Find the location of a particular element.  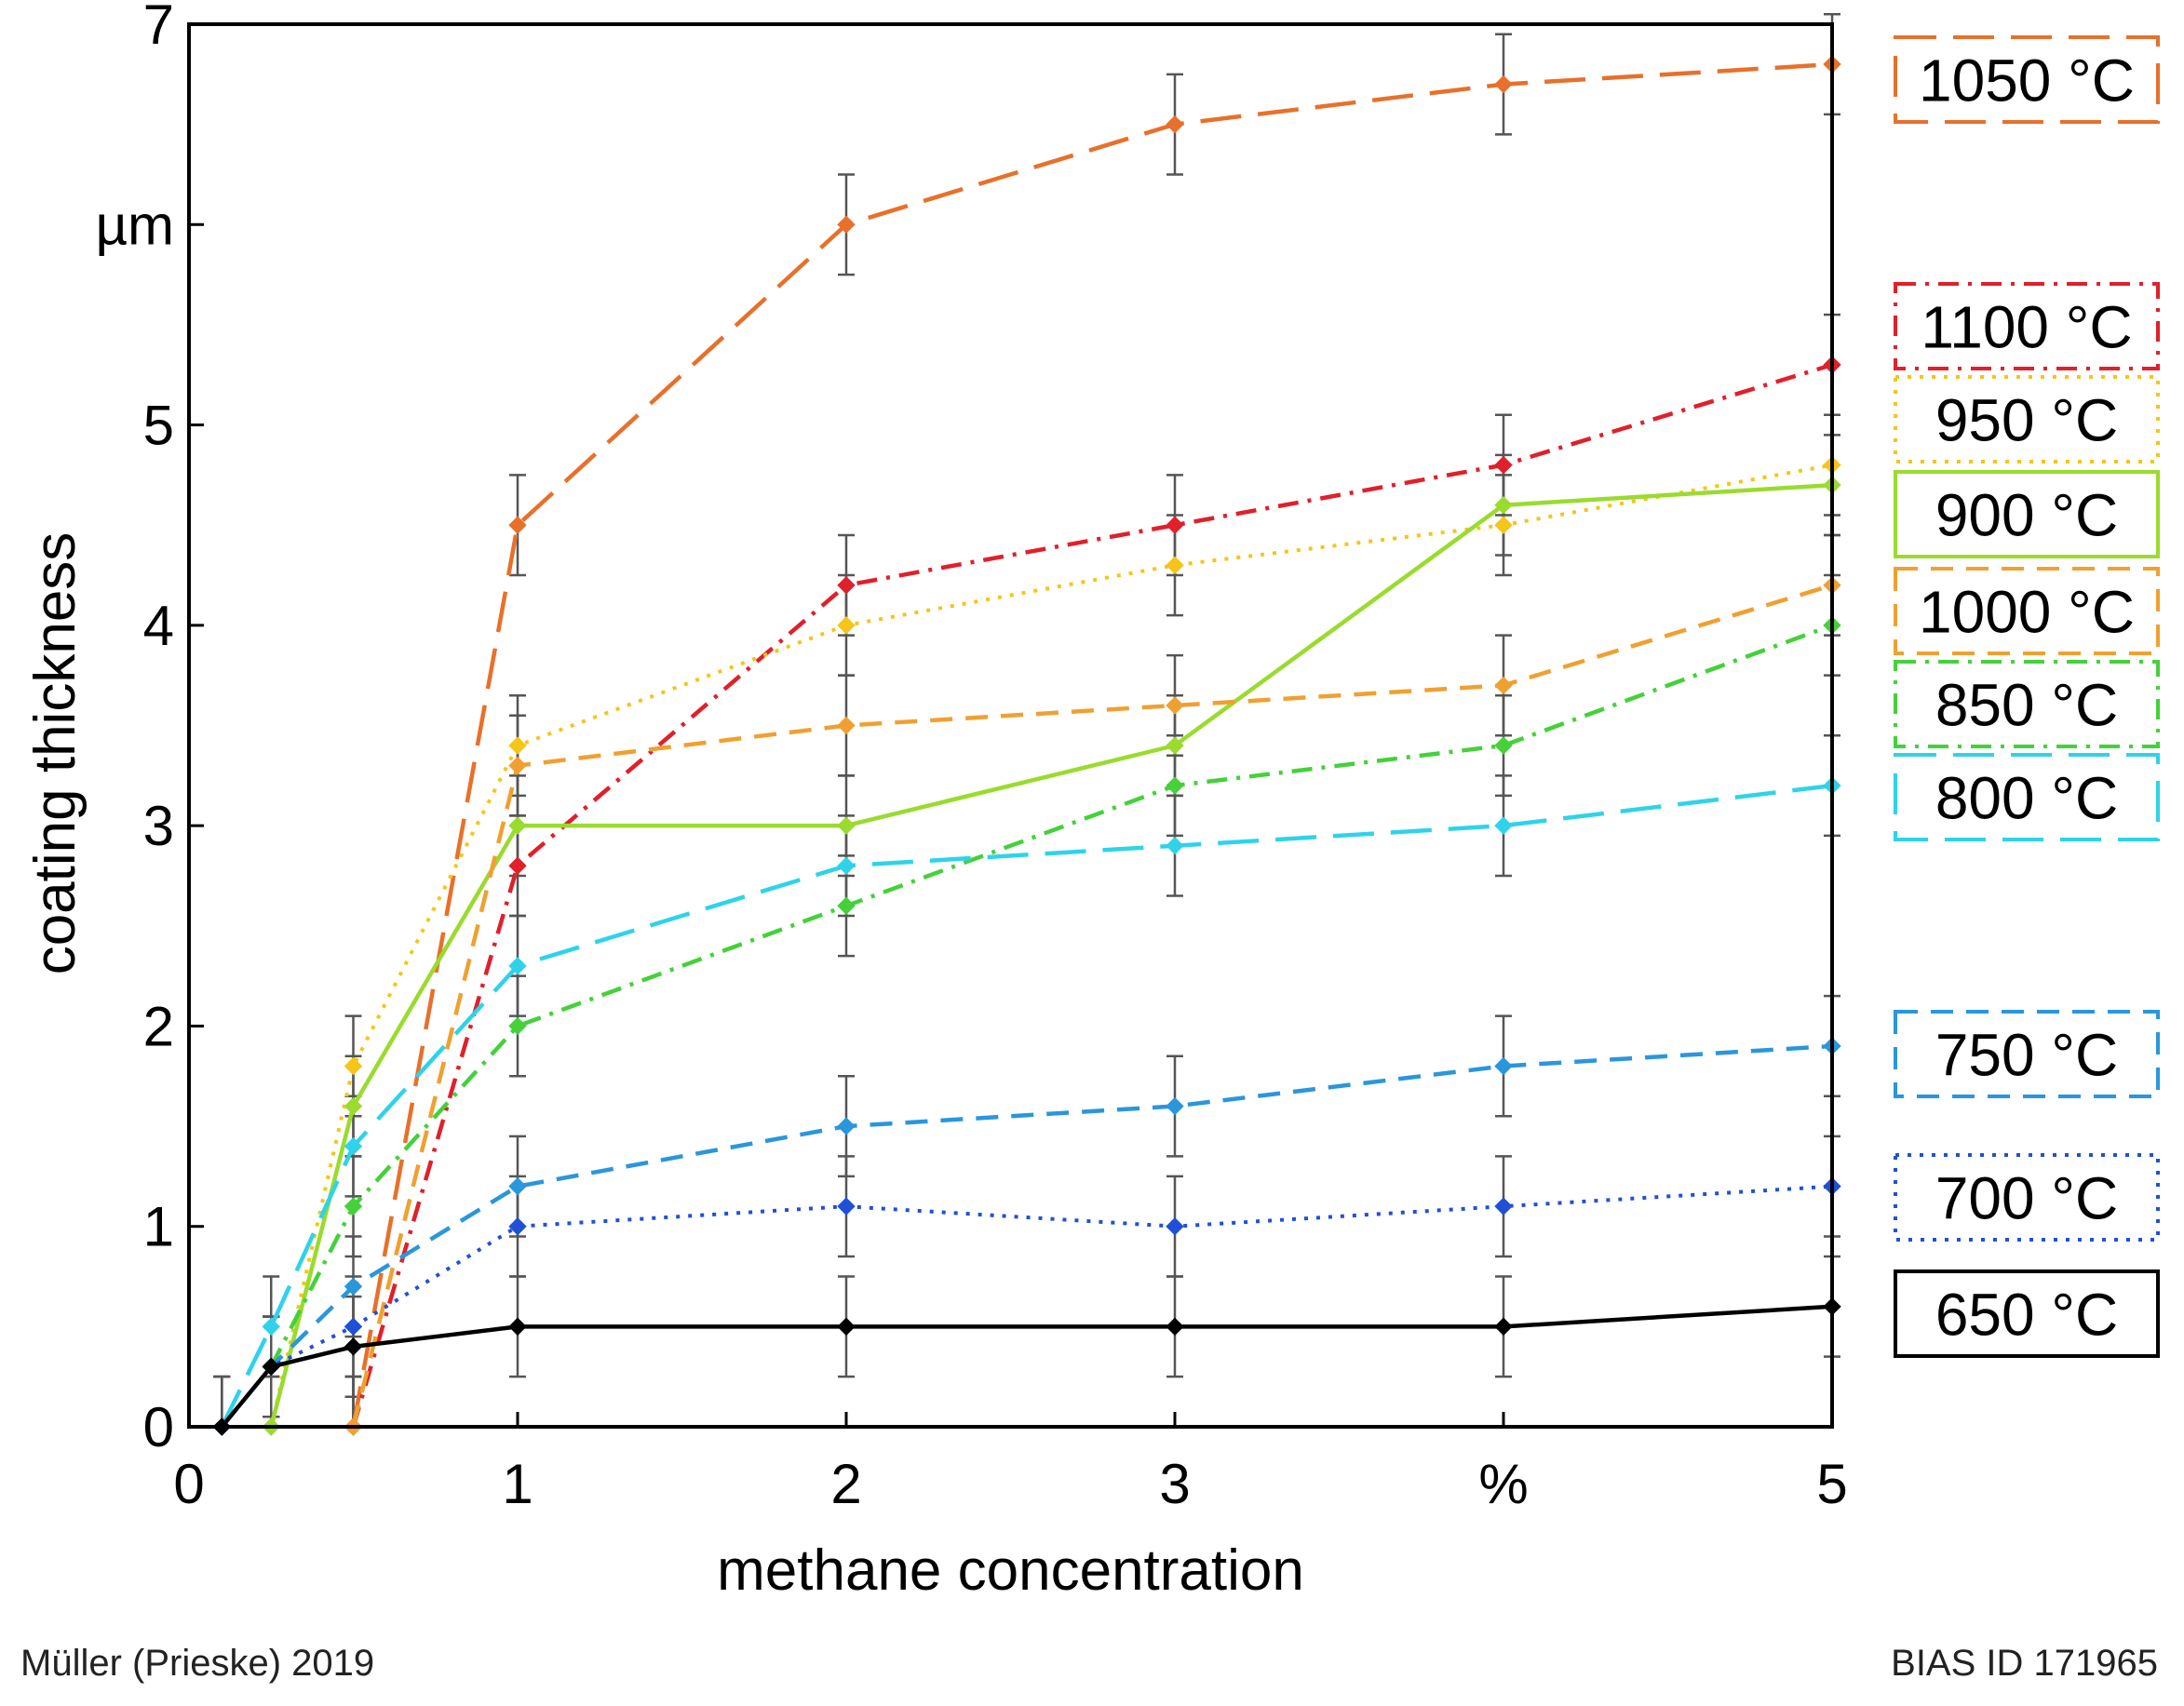

legend-swatch-700-c is located at coordinates (2027, 1197).